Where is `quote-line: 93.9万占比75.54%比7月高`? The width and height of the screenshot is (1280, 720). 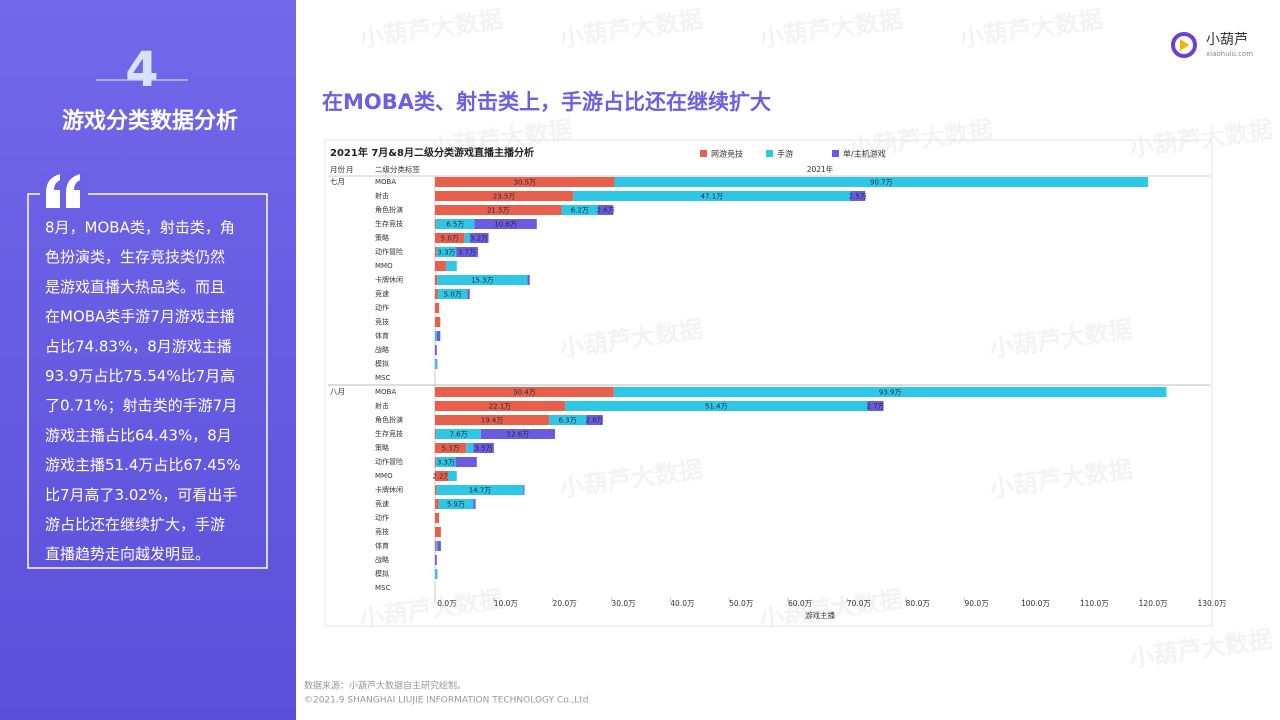
quote-line: 93.9万占比75.54%比7月高 is located at coordinates (140, 376).